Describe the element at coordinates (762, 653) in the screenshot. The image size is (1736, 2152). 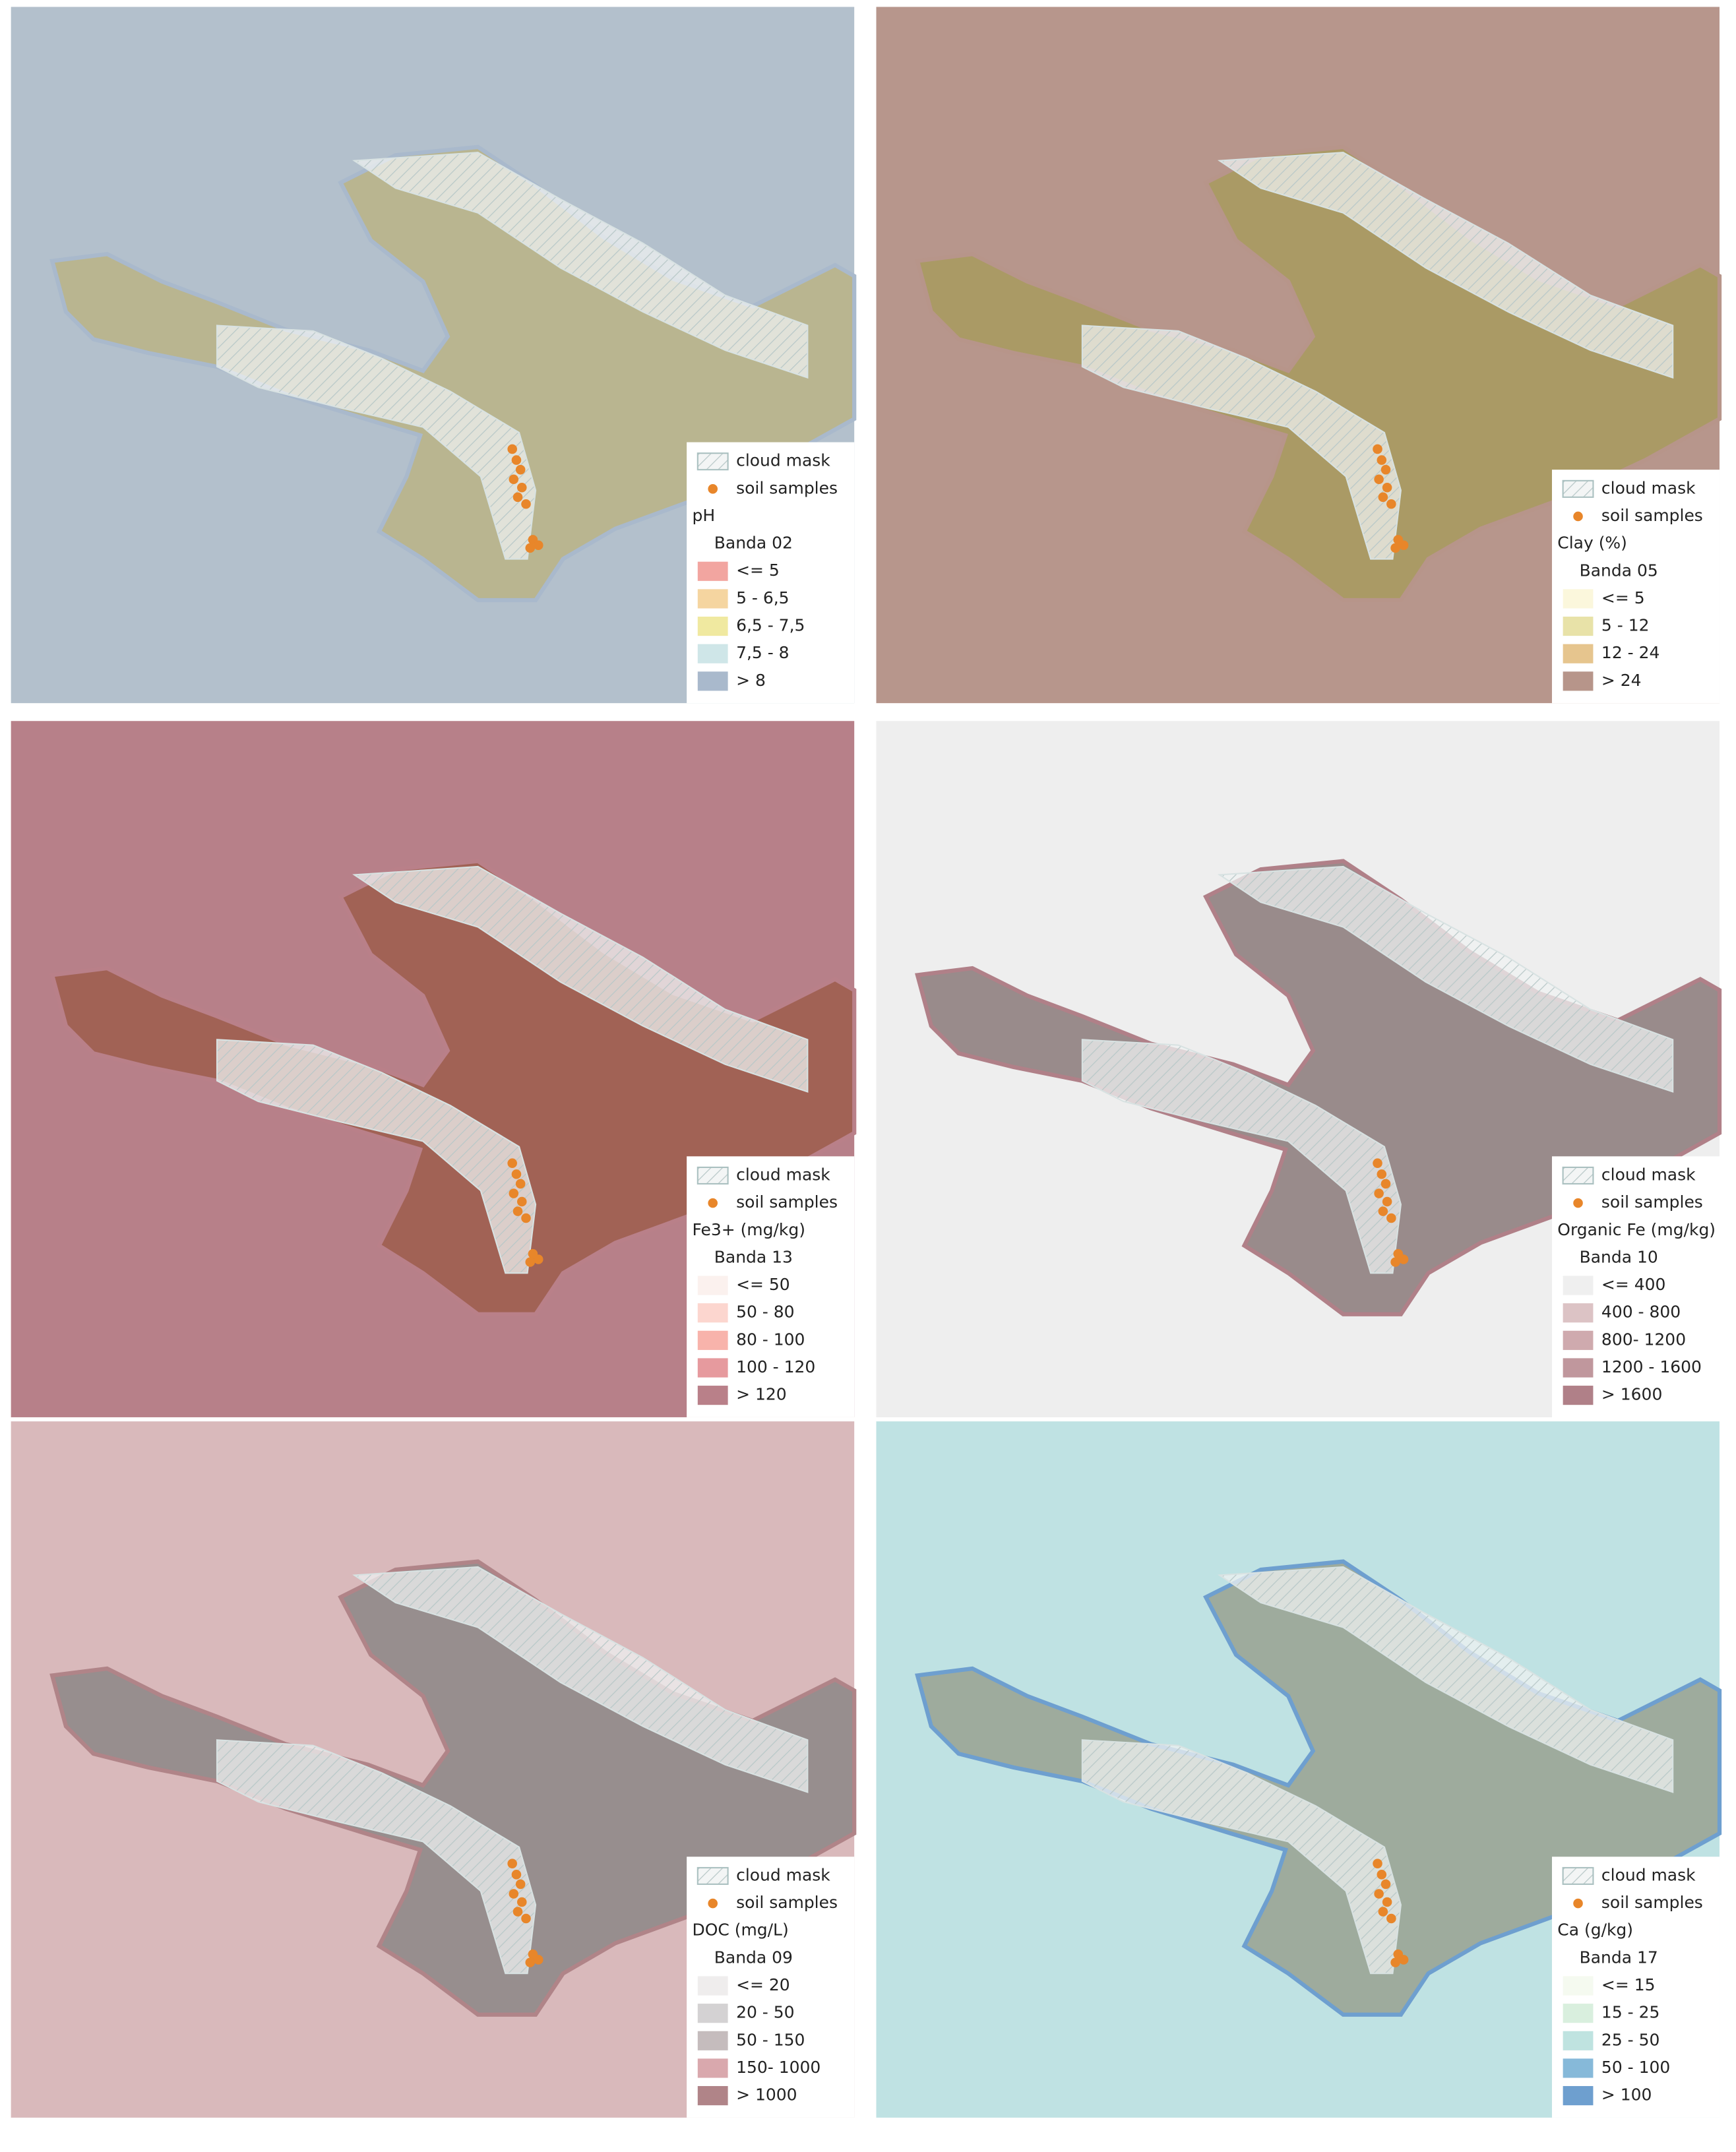
I see `legend-label: 7,5 - 8` at that location.